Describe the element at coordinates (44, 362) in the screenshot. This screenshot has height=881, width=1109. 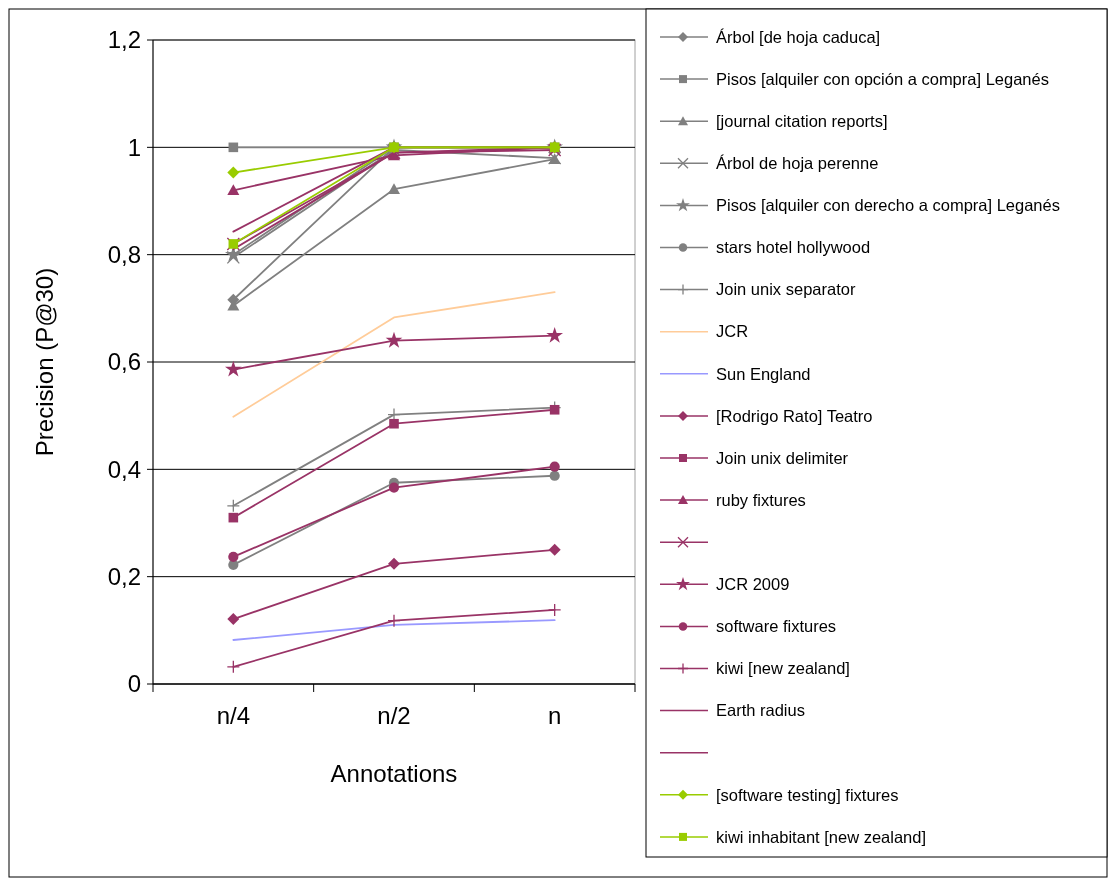
I see `y-axis-title: Precision (P@30)` at that location.